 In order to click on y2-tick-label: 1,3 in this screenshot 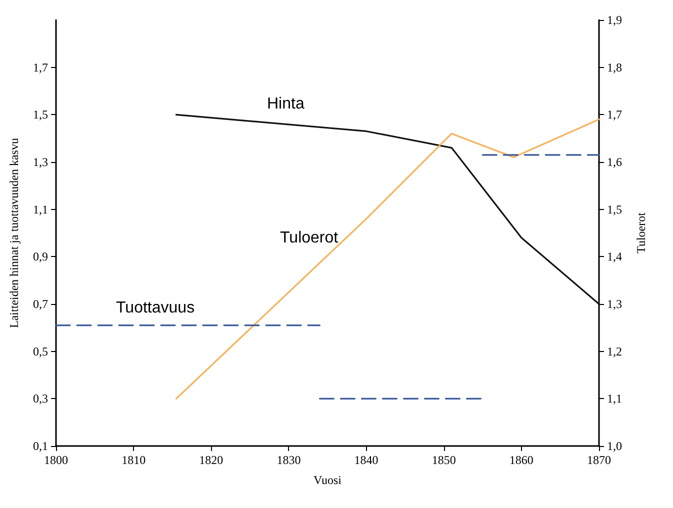, I will do `click(614, 304)`.